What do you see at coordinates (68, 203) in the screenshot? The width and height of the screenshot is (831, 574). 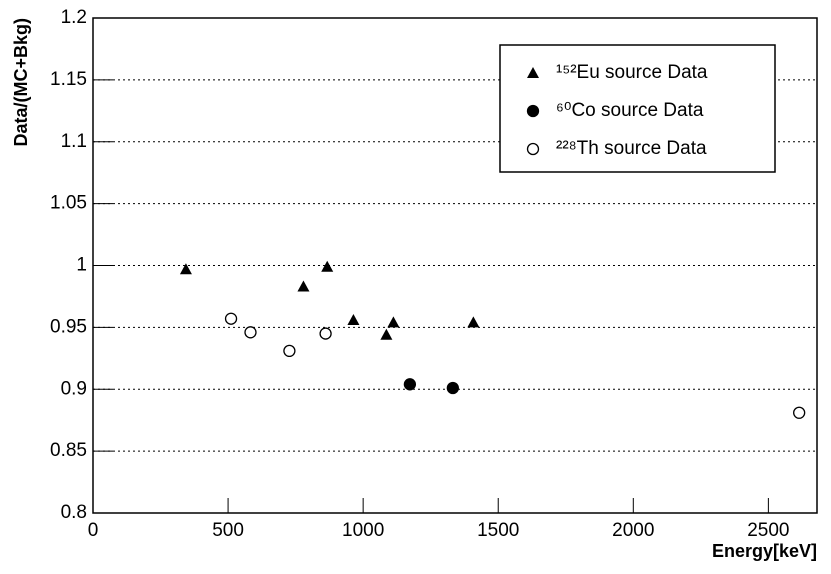 I see `y-tick-label: 1.05` at bounding box center [68, 203].